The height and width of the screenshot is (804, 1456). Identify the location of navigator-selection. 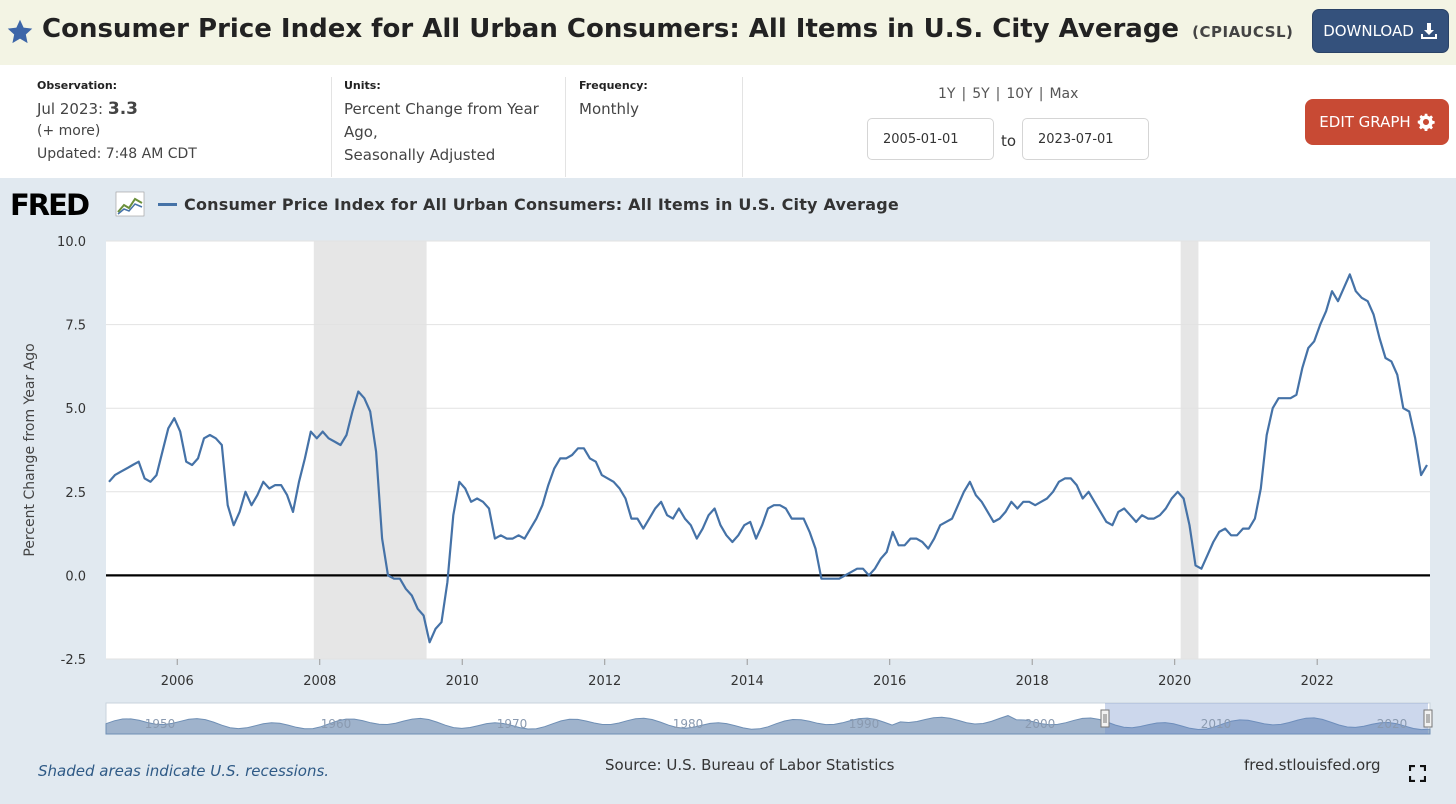
(1266, 718).